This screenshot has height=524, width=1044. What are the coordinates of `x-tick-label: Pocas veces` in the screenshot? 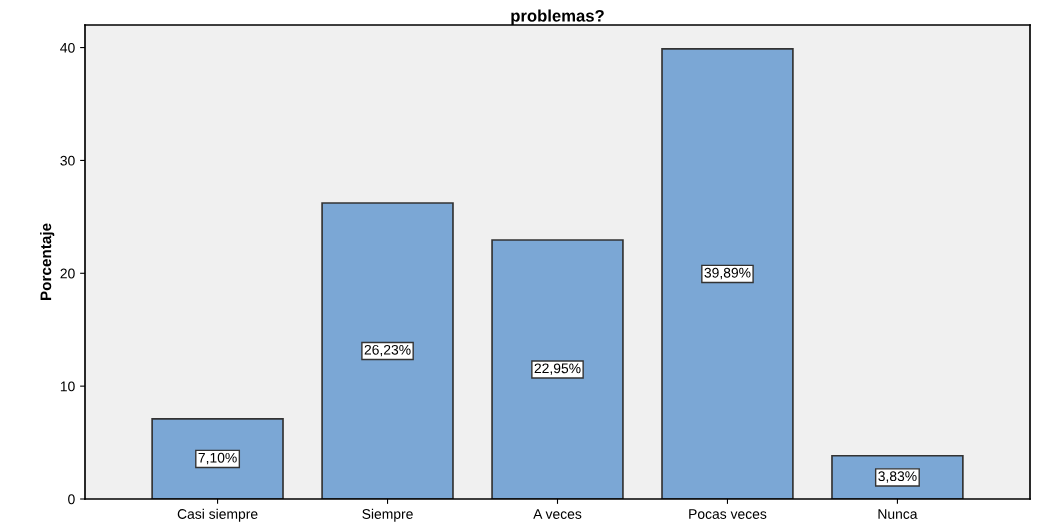 It's located at (728, 514).